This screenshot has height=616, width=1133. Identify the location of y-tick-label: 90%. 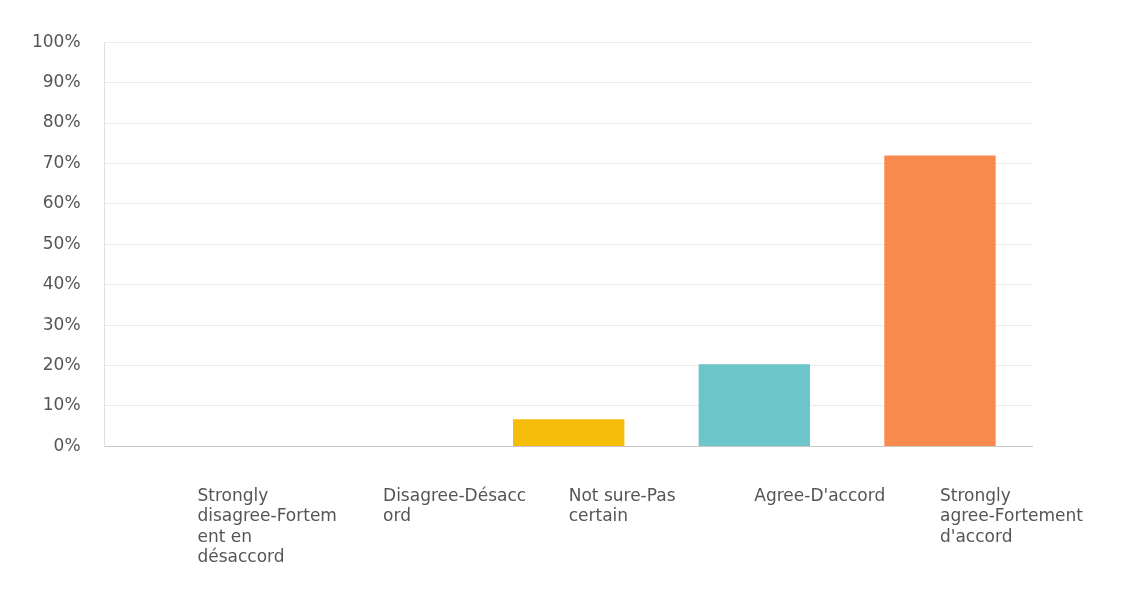
(61, 81).